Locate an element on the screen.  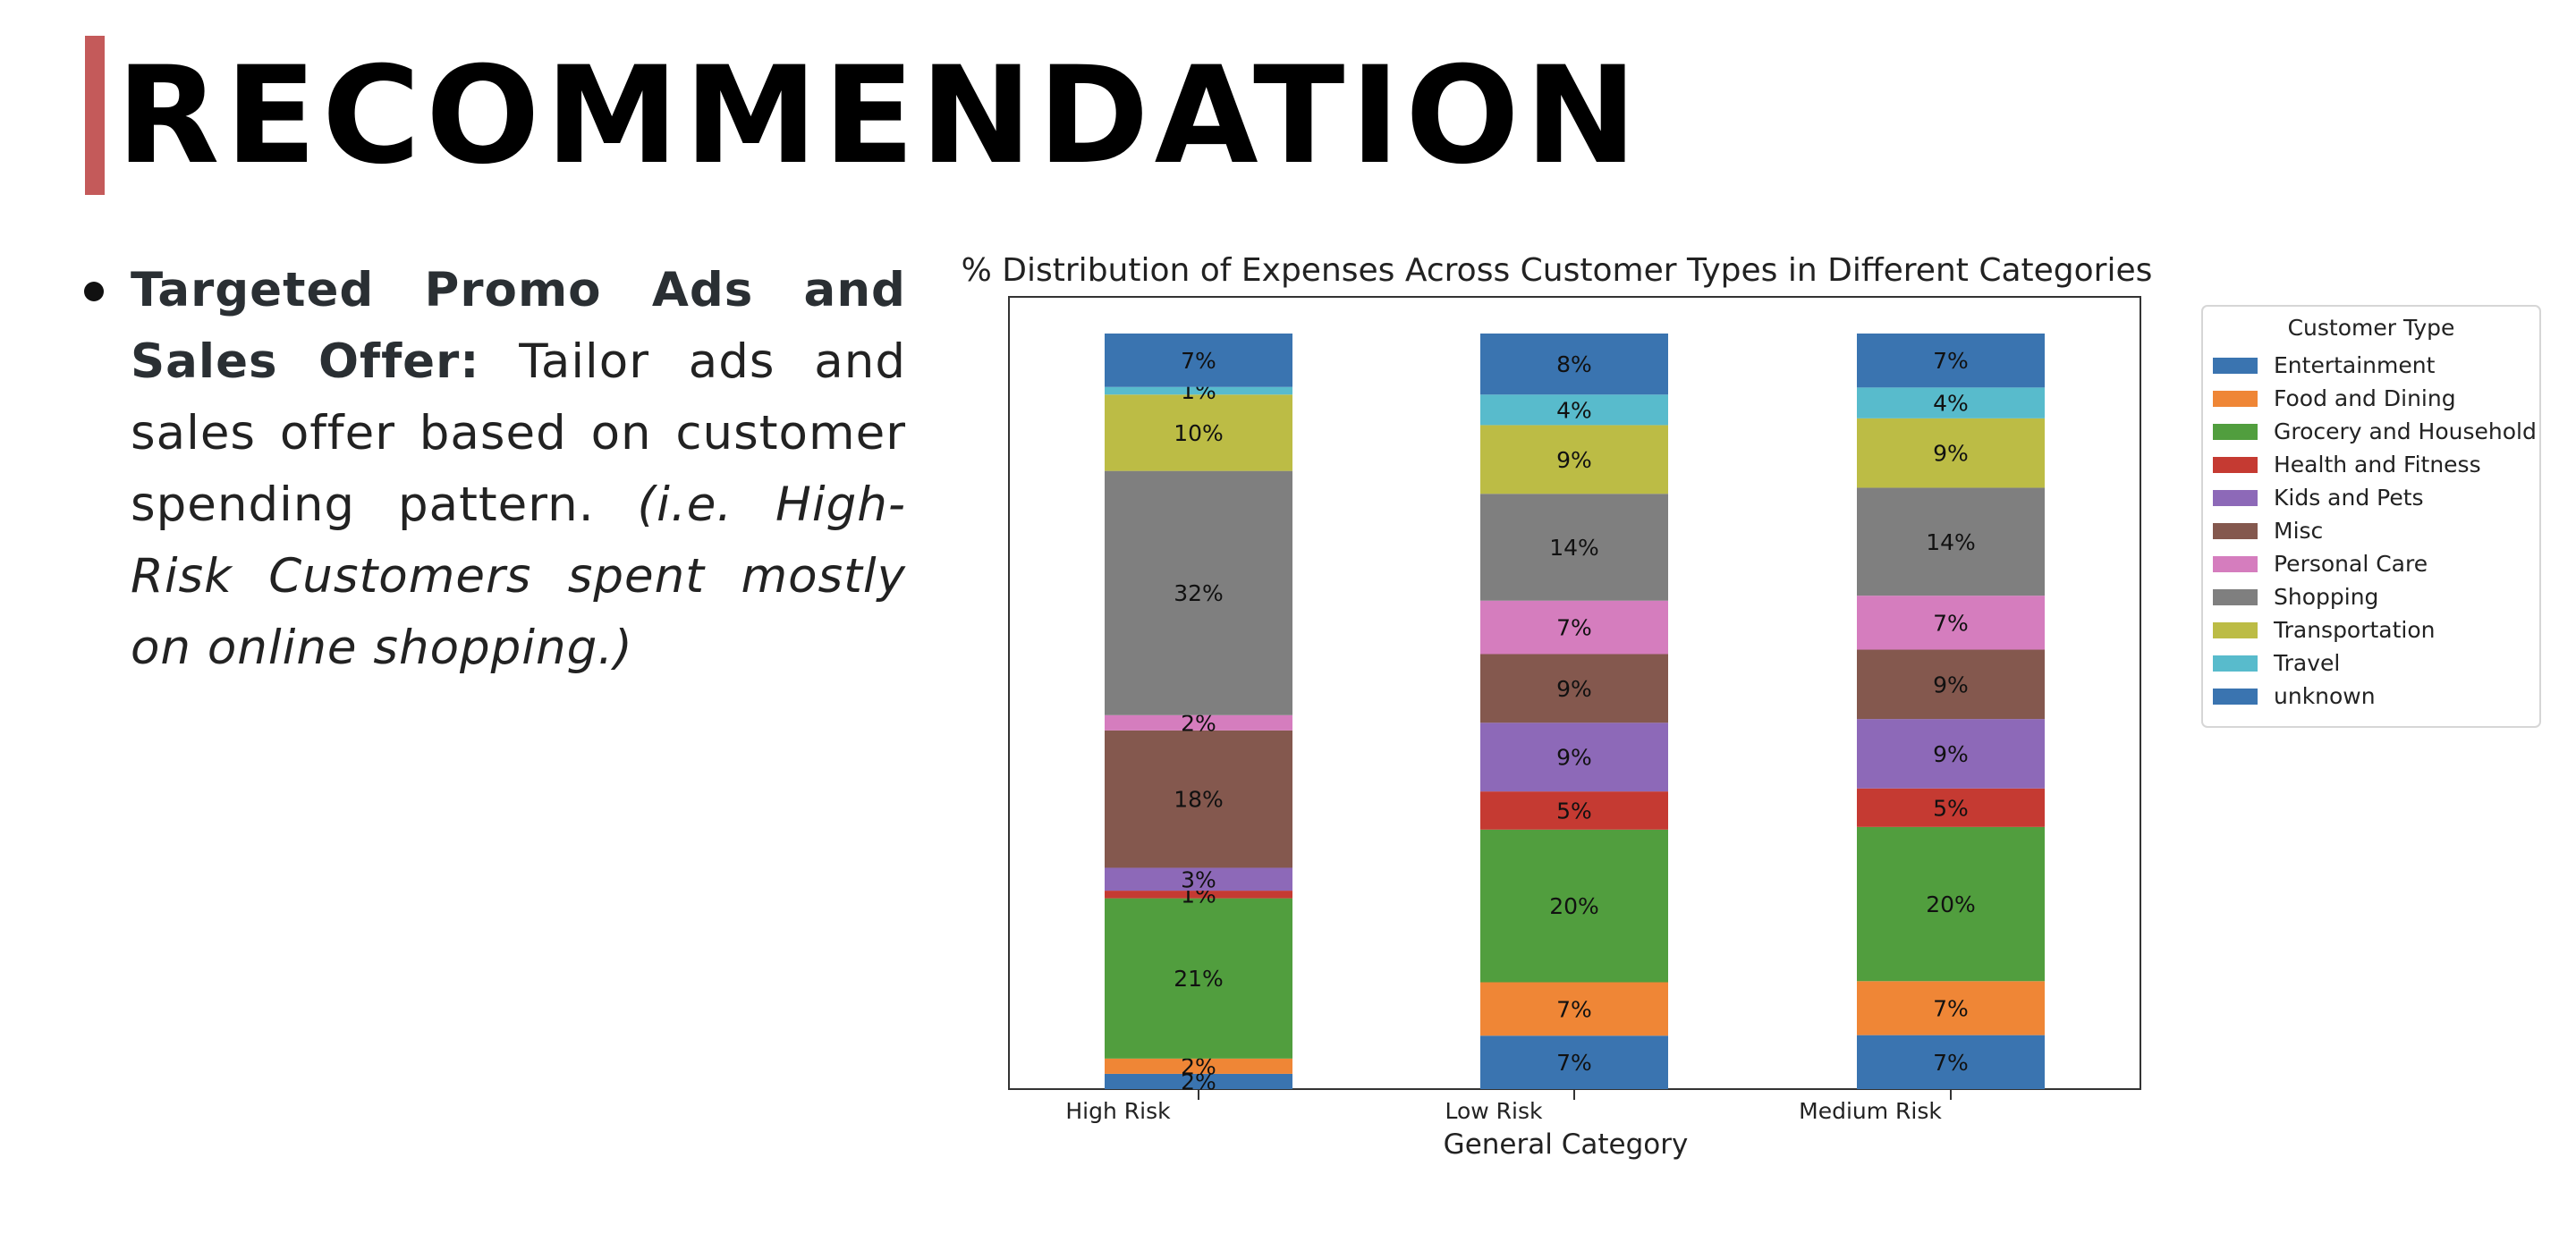
data-label-high-risk-unknown: 7% is located at coordinates (1198, 361).